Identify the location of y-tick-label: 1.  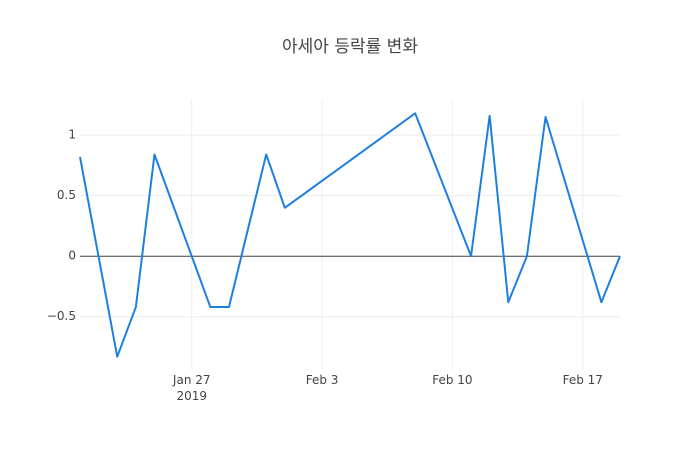
(72, 135).